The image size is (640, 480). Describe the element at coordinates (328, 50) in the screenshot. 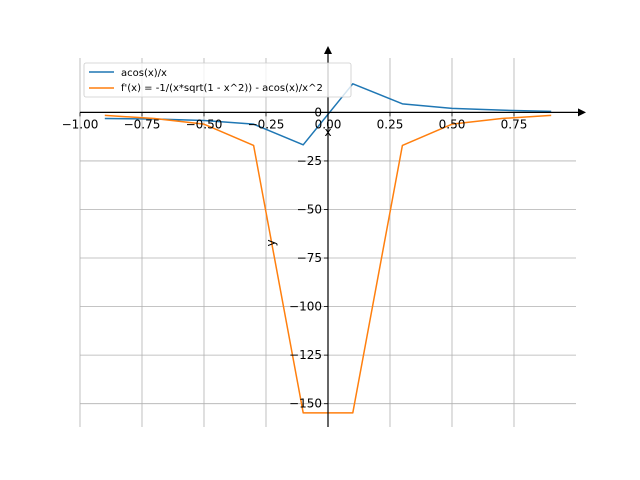

I see `y-axis-arrow` at that location.